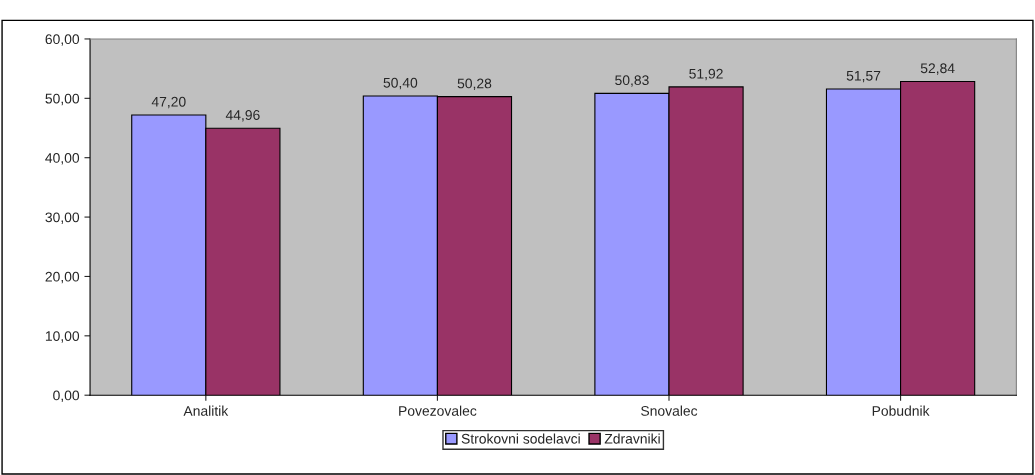  What do you see at coordinates (62, 40) in the screenshot?
I see `y-tick-label: 60,00` at bounding box center [62, 40].